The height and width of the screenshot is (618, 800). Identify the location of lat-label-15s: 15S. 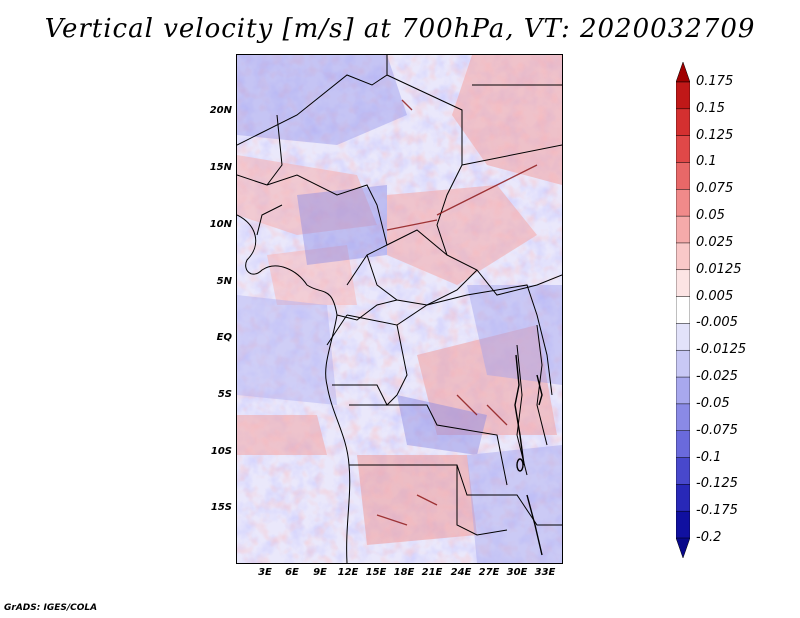
(221, 507).